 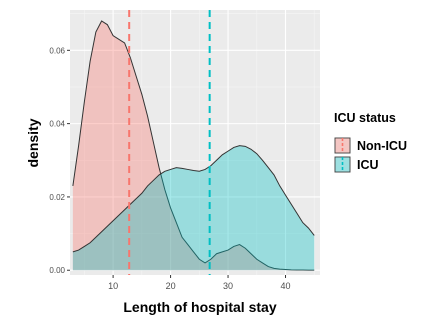 I want to click on y-tick-label: 0.02, so click(x=57, y=197).